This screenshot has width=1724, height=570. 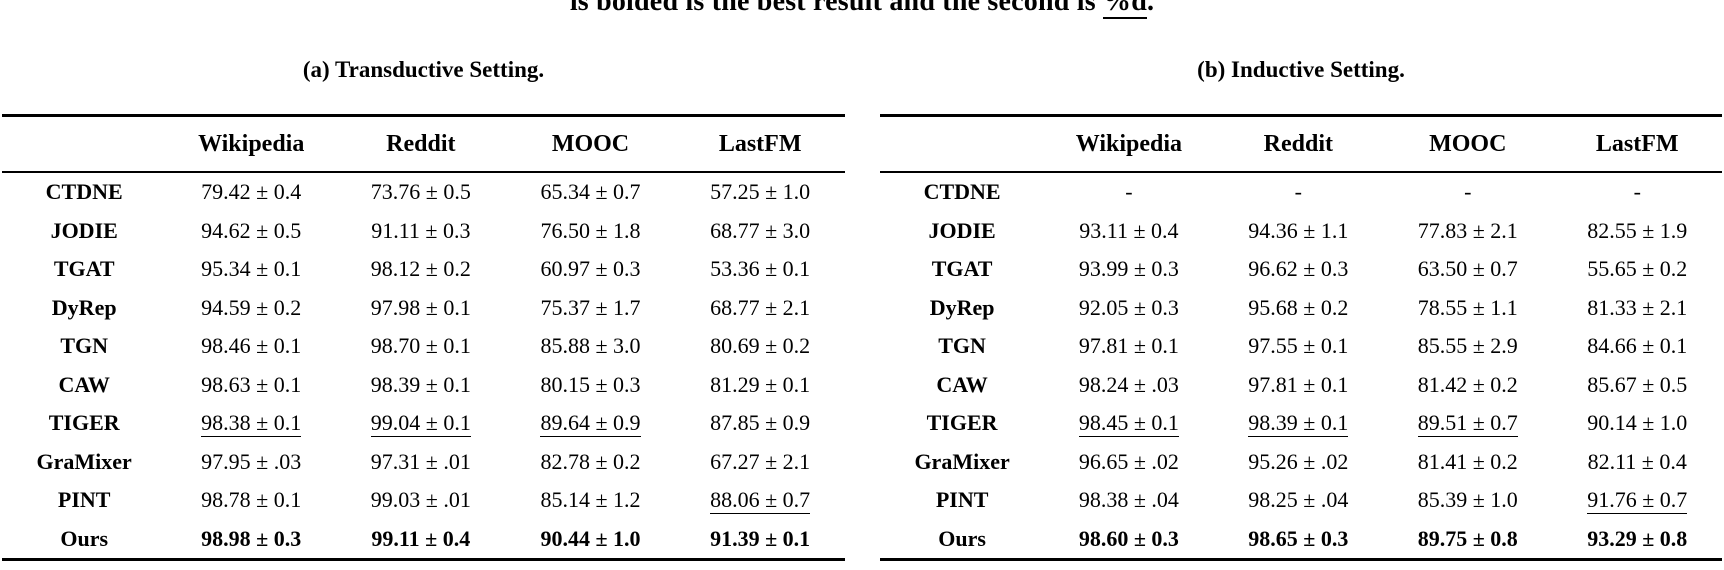 I want to click on second-best-value: 98.38 ± 0.1, so click(x=251, y=424).